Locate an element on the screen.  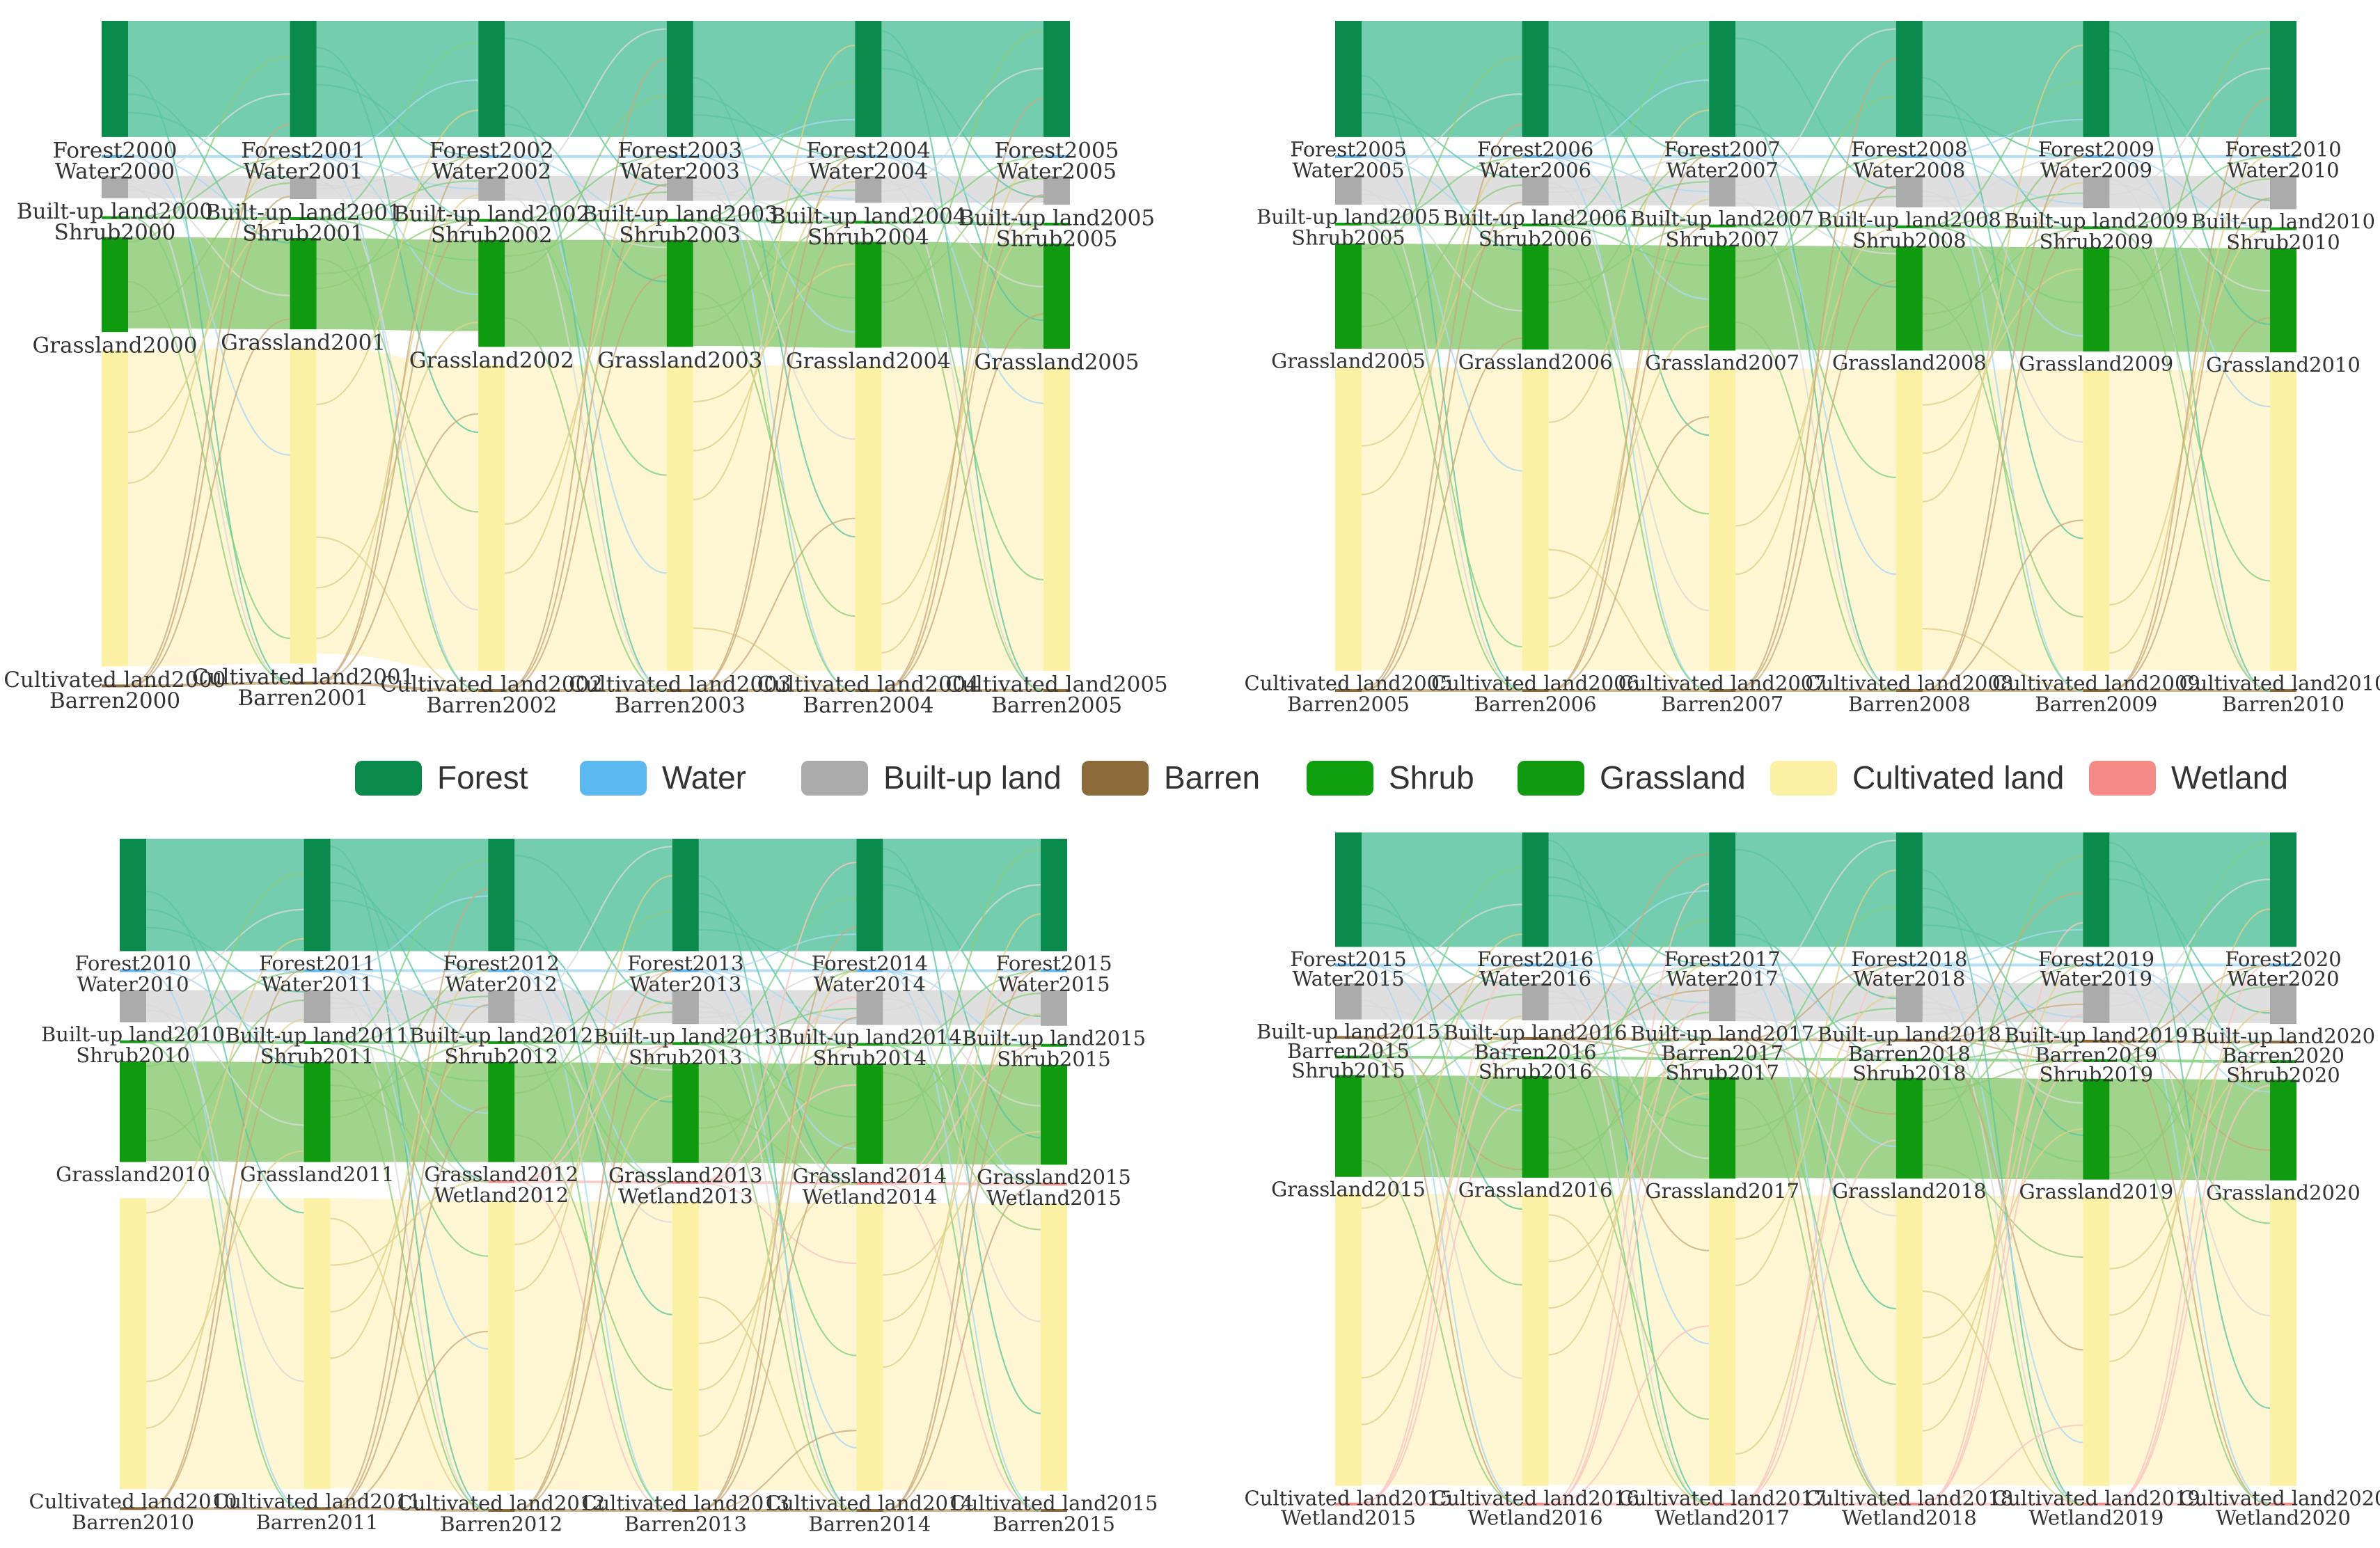
flow-grassland-to-forest-2000 is located at coordinates (208, 149).